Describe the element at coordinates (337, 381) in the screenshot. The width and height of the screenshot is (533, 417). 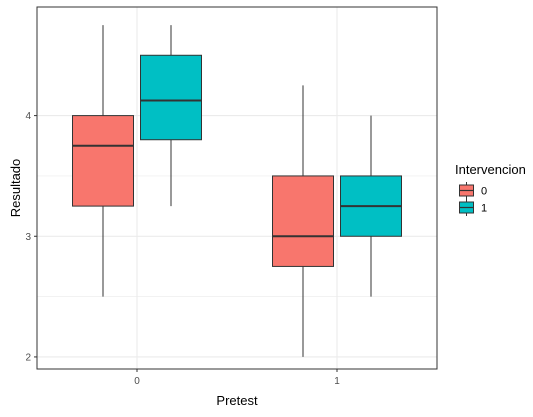
I see `x-tick-label-1: 1` at that location.